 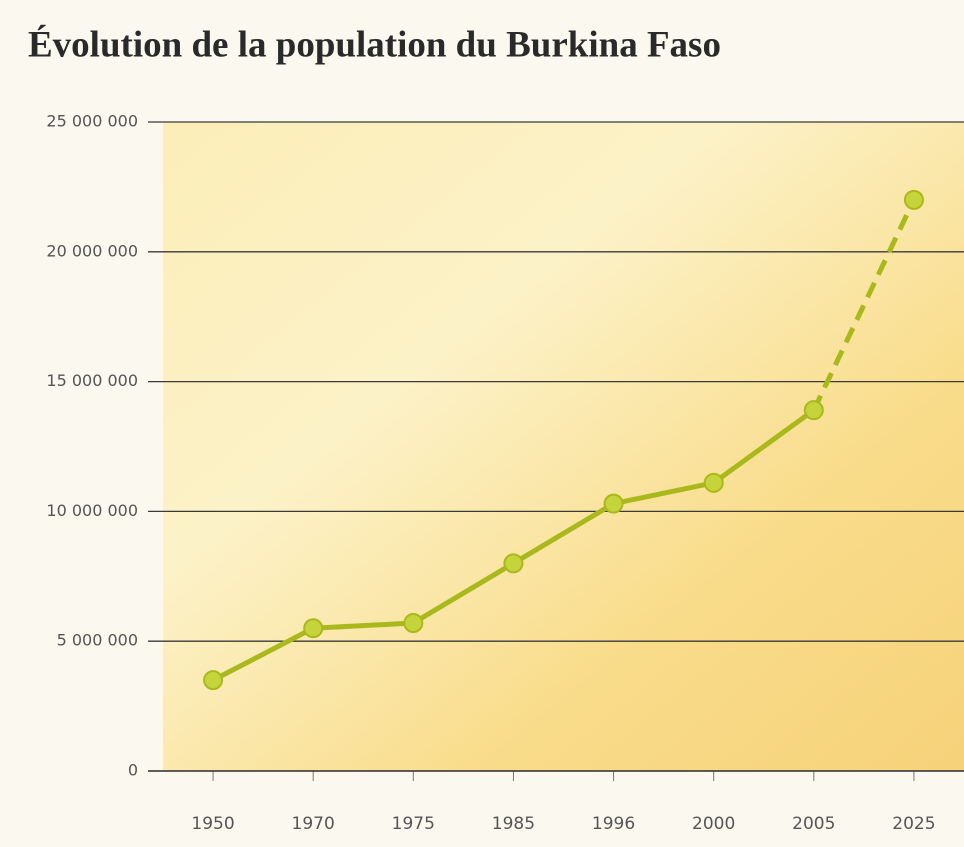 What do you see at coordinates (212, 824) in the screenshot?
I see `x-tick-label: 1950` at bounding box center [212, 824].